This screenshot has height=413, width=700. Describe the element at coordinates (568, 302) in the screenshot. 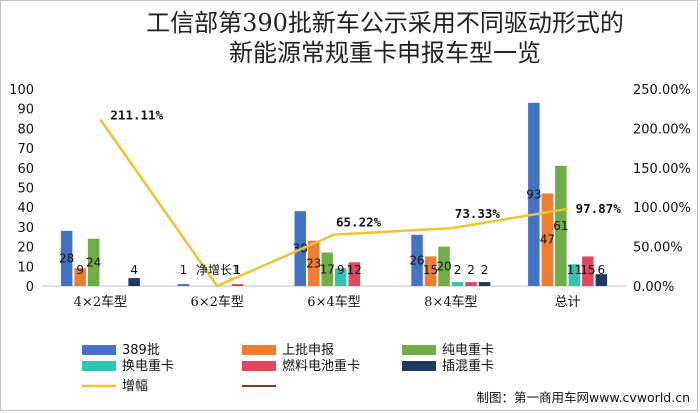

I see `category-label: 总计` at that location.